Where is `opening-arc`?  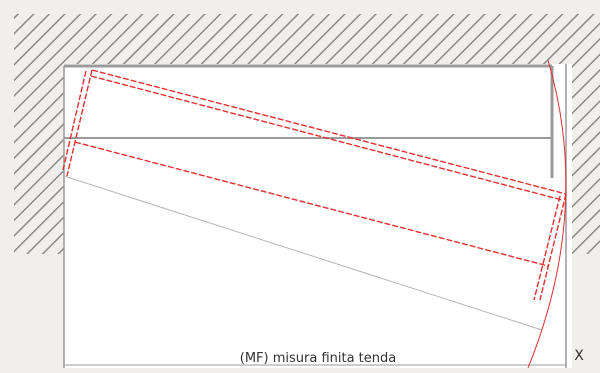
opening-arc is located at coordinates (547, 214).